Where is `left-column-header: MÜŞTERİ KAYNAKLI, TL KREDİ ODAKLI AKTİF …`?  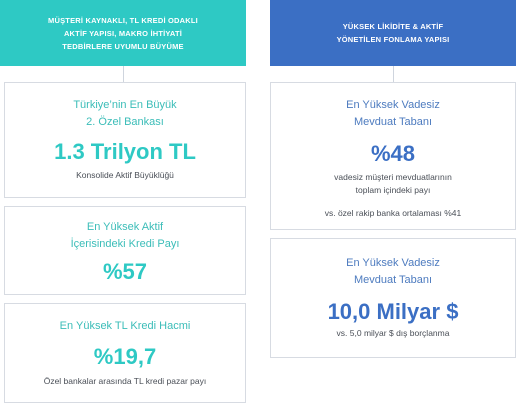
left-column-header: MÜŞTERİ KAYNAKLI, TL KREDİ ODAKLI AKTİF … is located at coordinates (123, 33).